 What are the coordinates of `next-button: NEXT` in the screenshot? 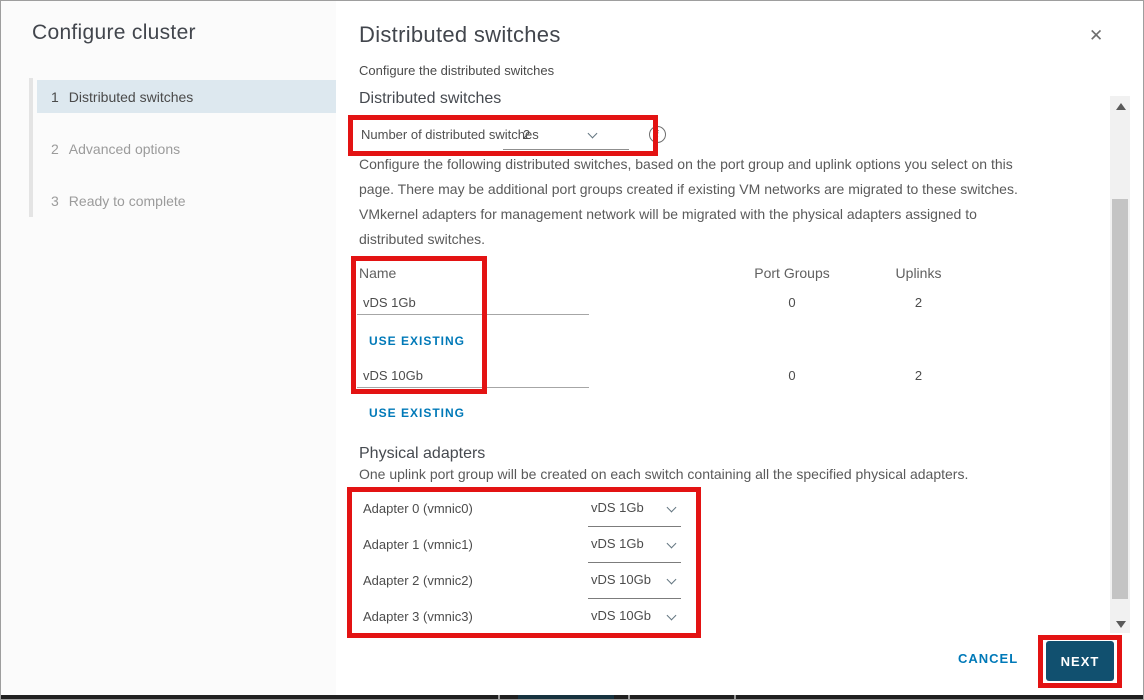 It's located at (1080, 661).